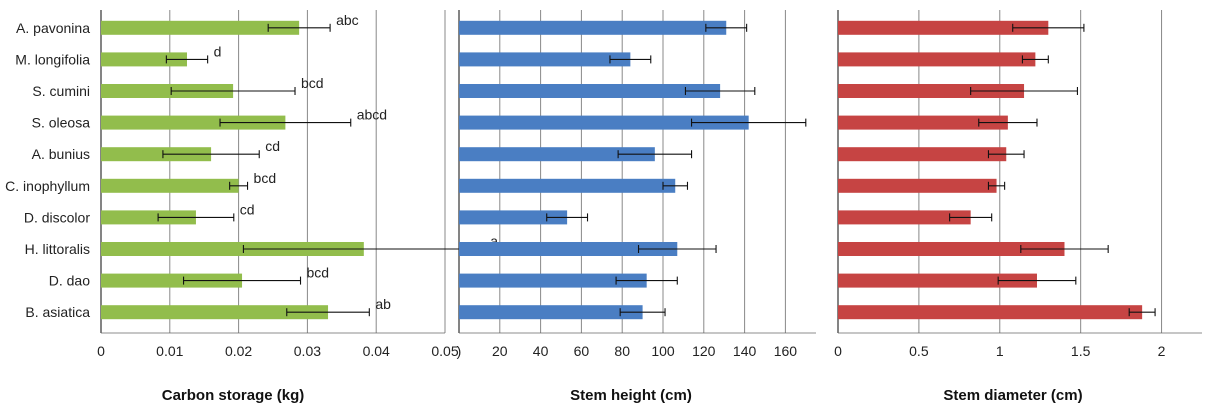 The image size is (1213, 408). I want to click on significance-label: abc, so click(347, 20).